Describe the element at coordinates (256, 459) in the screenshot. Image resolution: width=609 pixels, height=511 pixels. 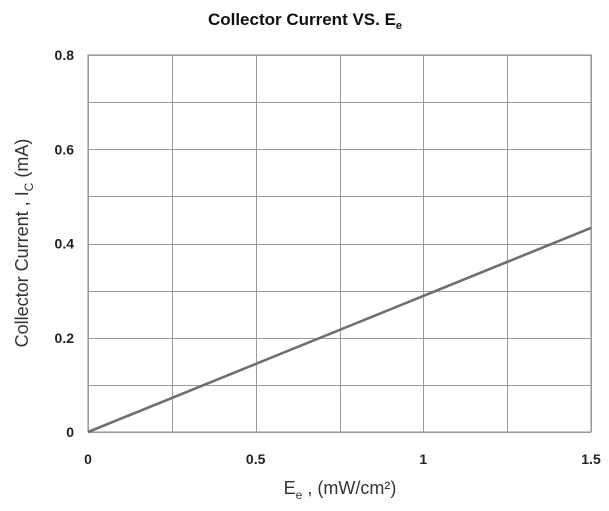
I see `x-tick-label: 0.5` at that location.